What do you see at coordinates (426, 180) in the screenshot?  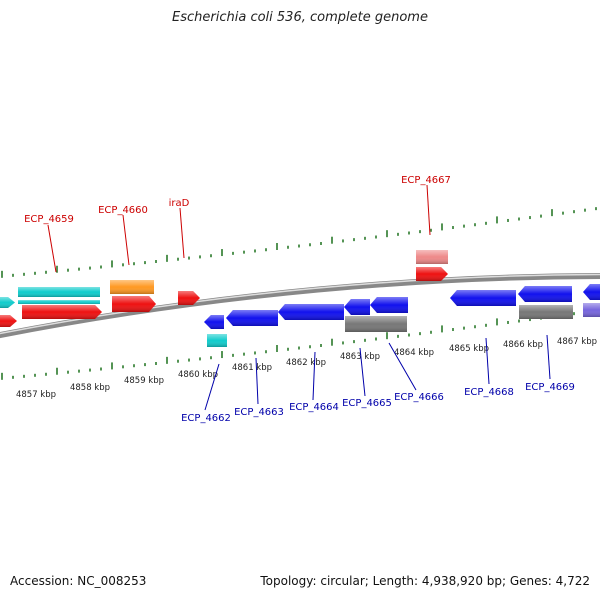 I see `upper-gene-label: ECP_4667` at bounding box center [426, 180].